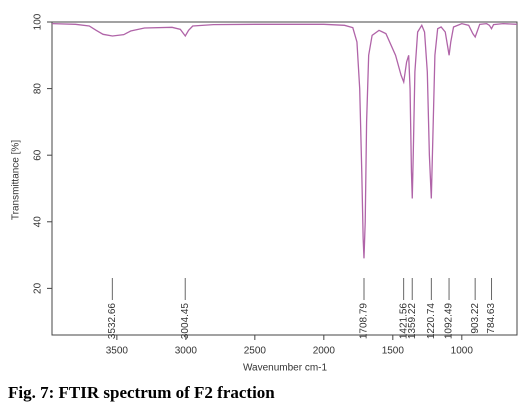 The image size is (529, 410). I want to click on peak-label: 1220.74, so click(431, 321).